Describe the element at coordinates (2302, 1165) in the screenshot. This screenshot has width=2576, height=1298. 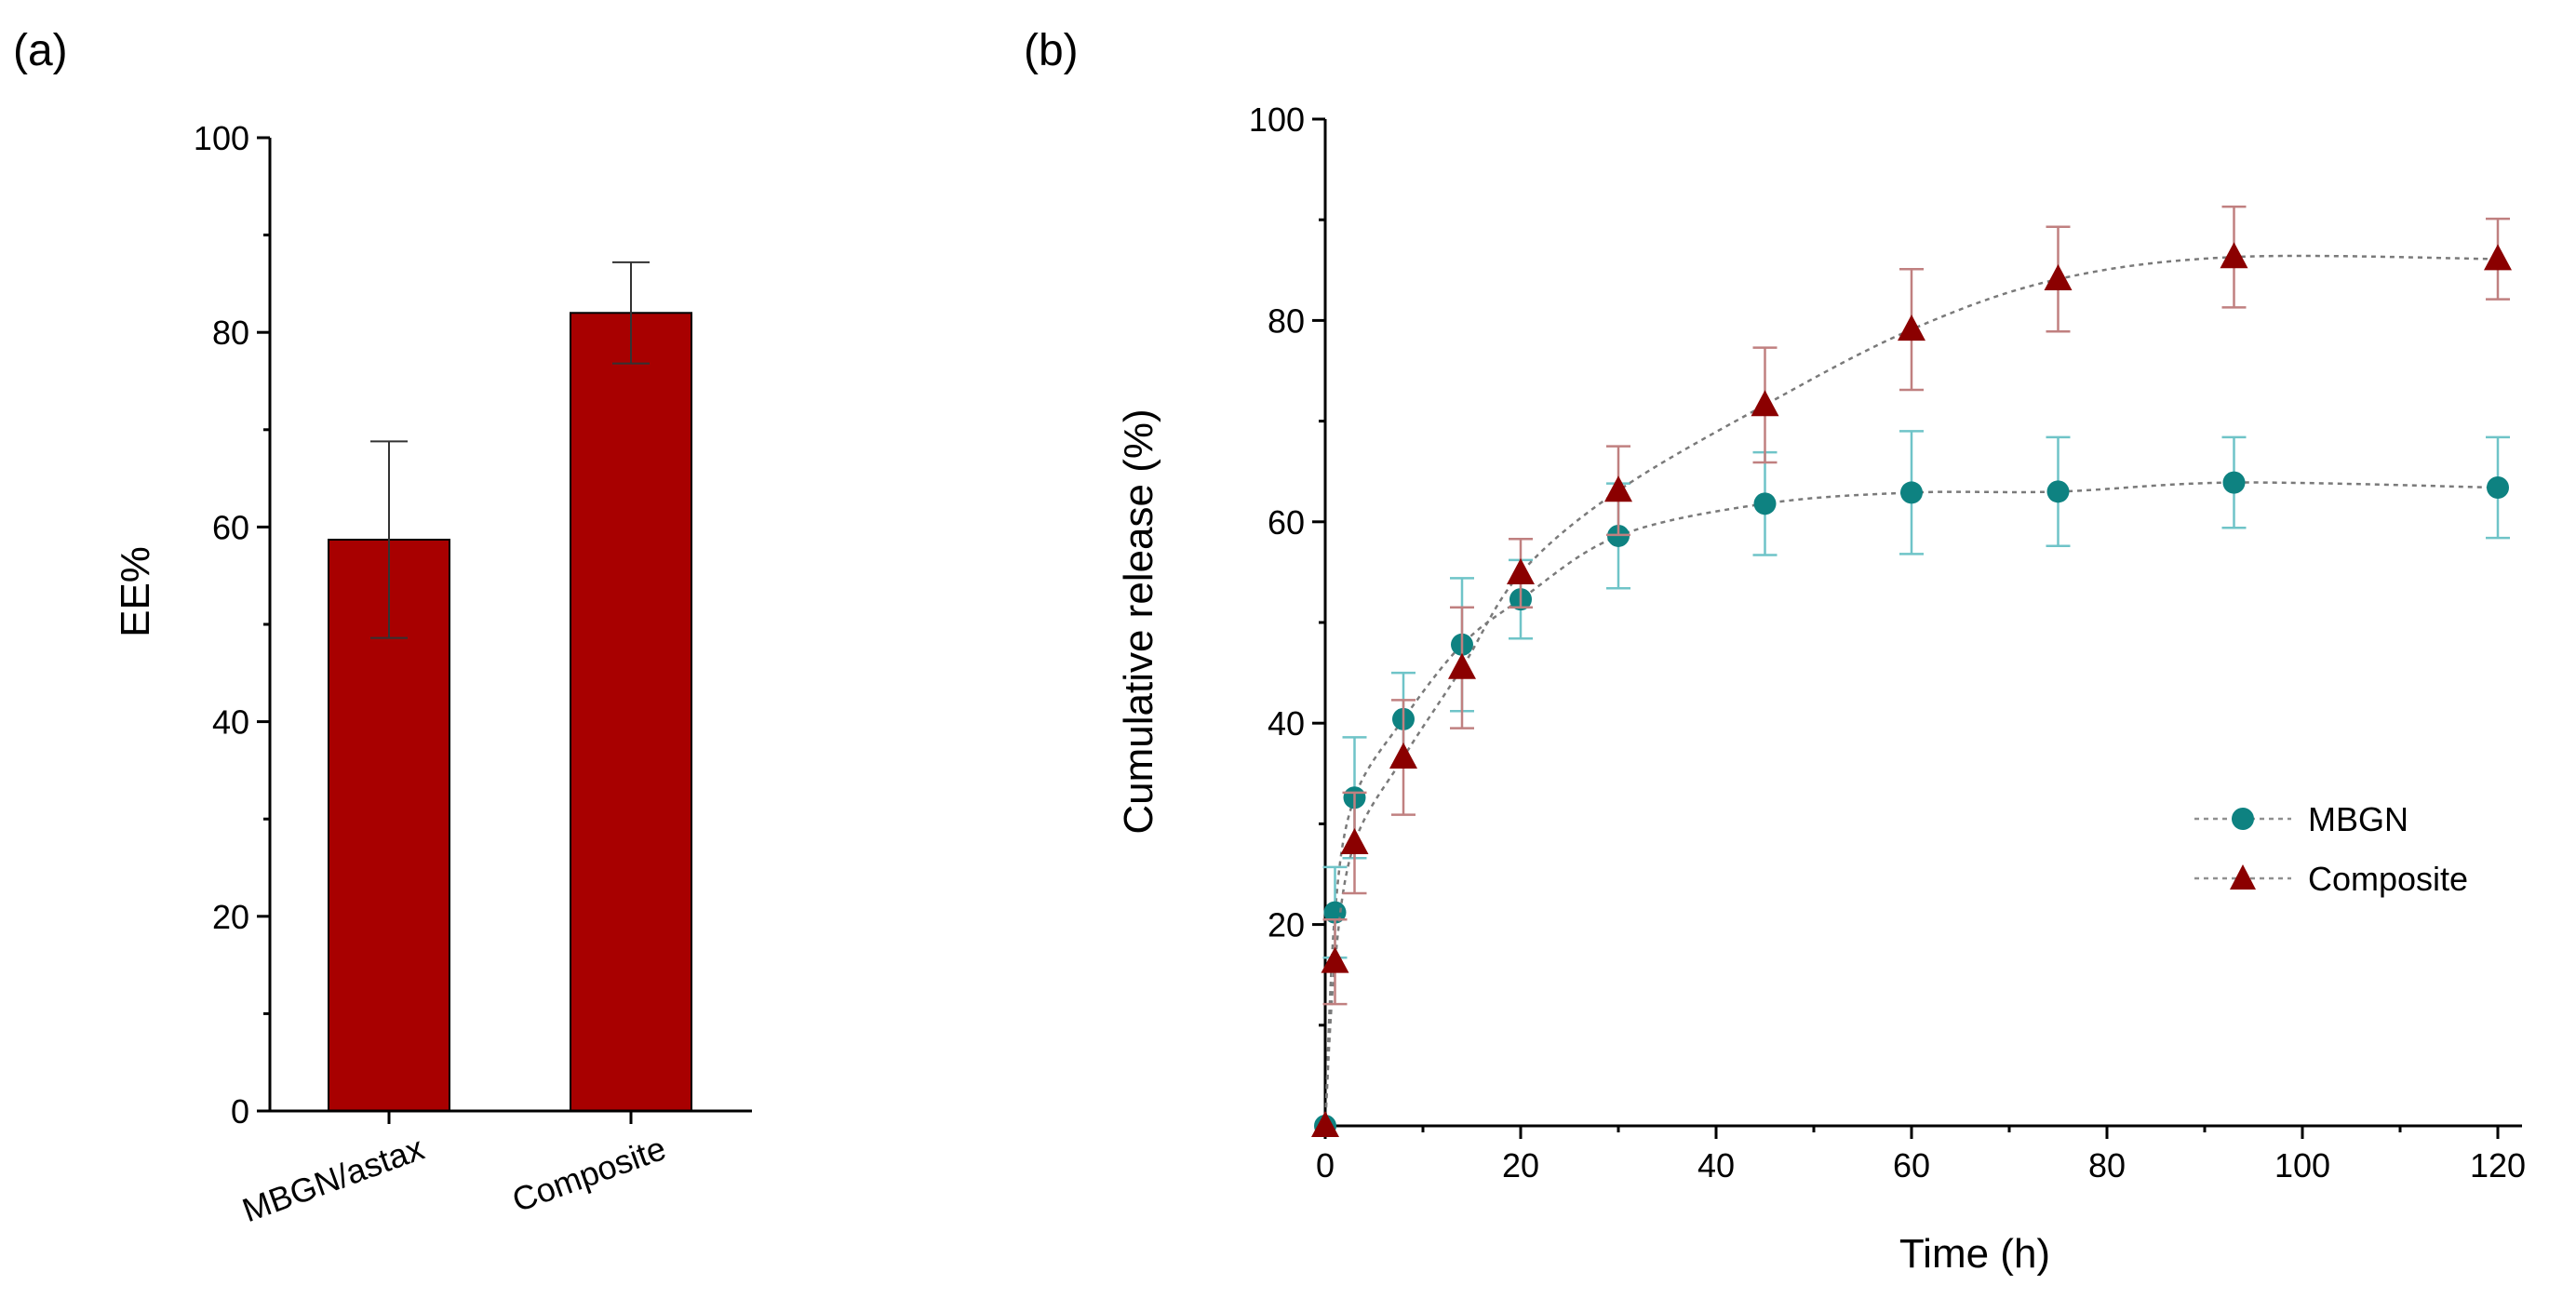
I see `x-tick-label: 100` at that location.